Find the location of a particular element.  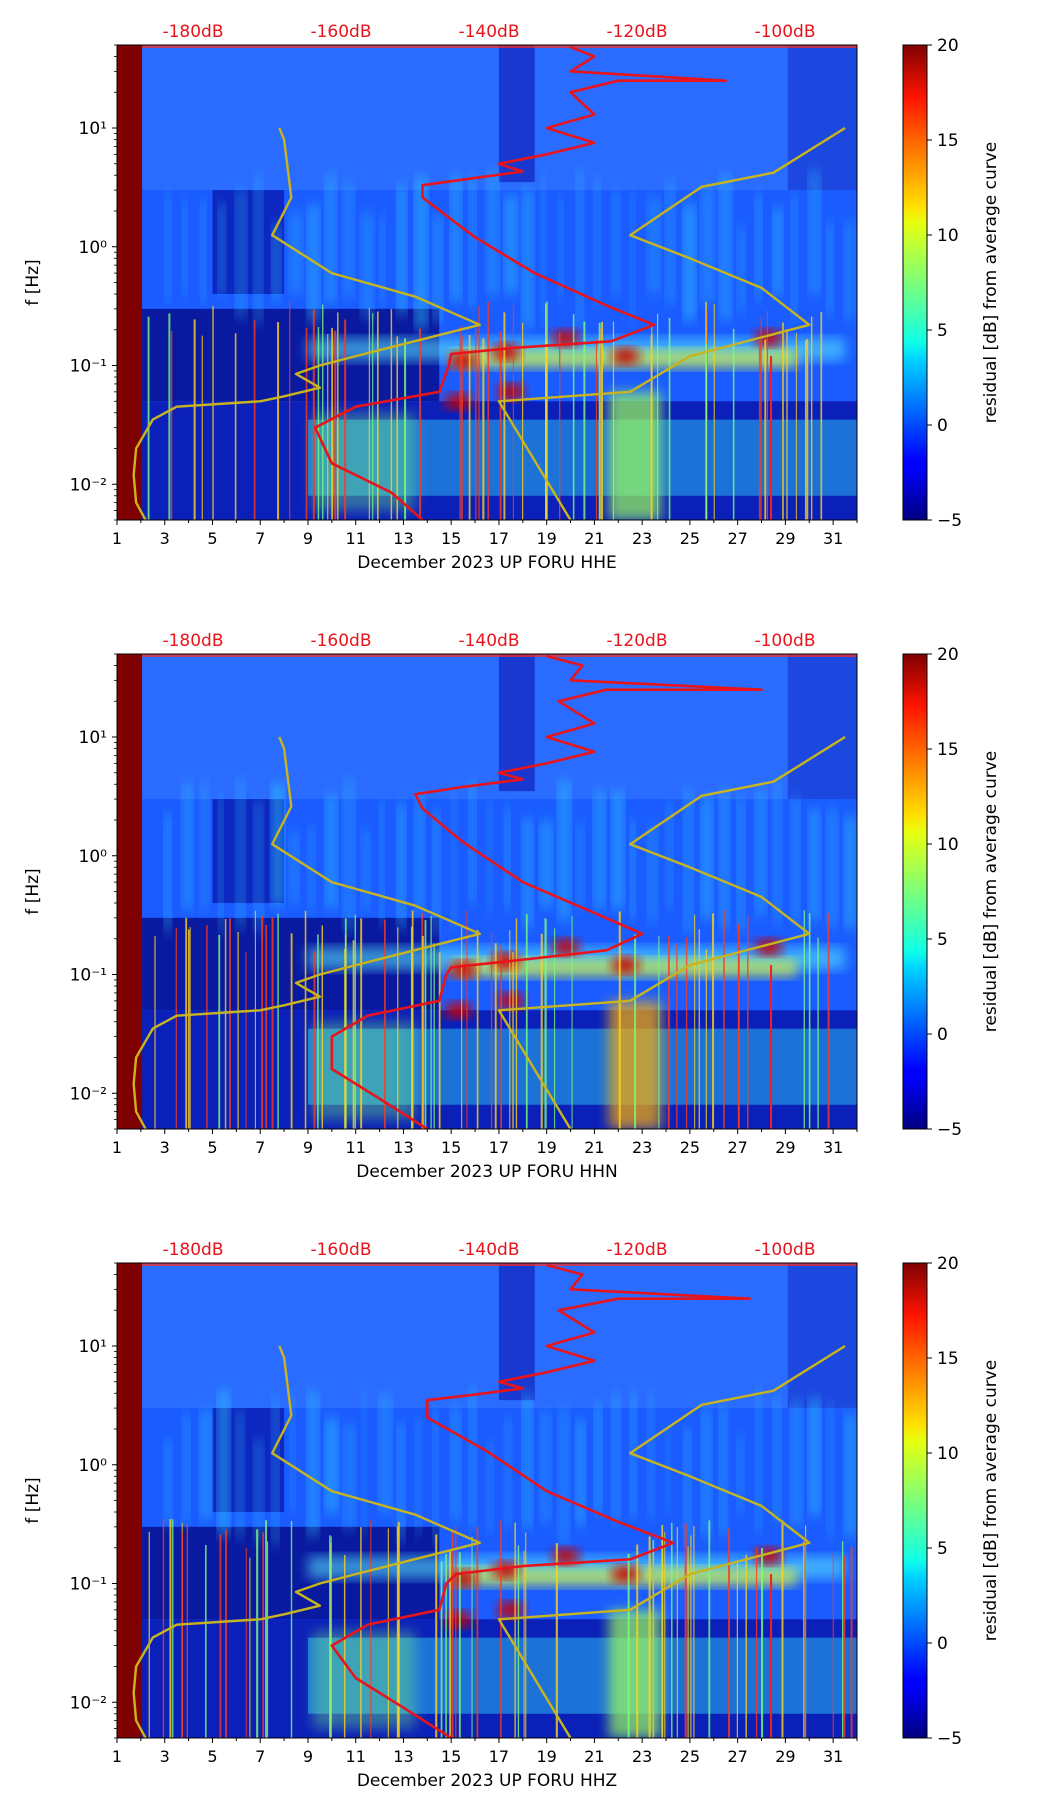

colorbar-tick-label: 15 is located at coordinates (948, 141).